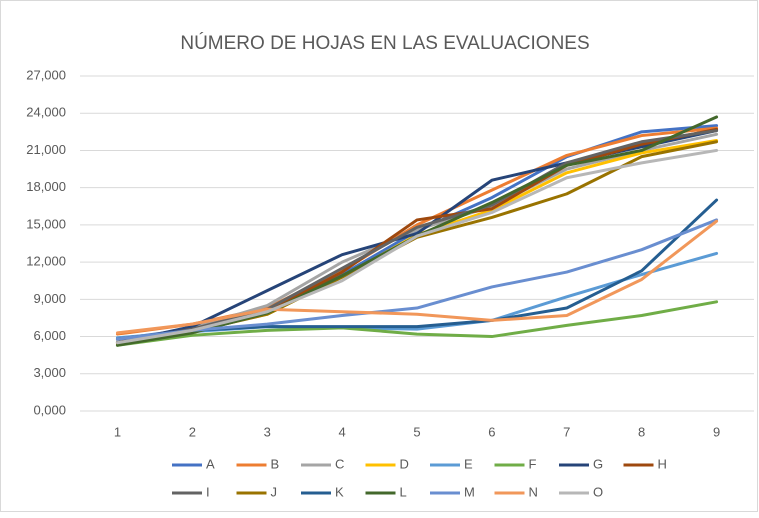 The image size is (759, 518). What do you see at coordinates (208, 491) in the screenshot?
I see `legend-label: I` at bounding box center [208, 491].